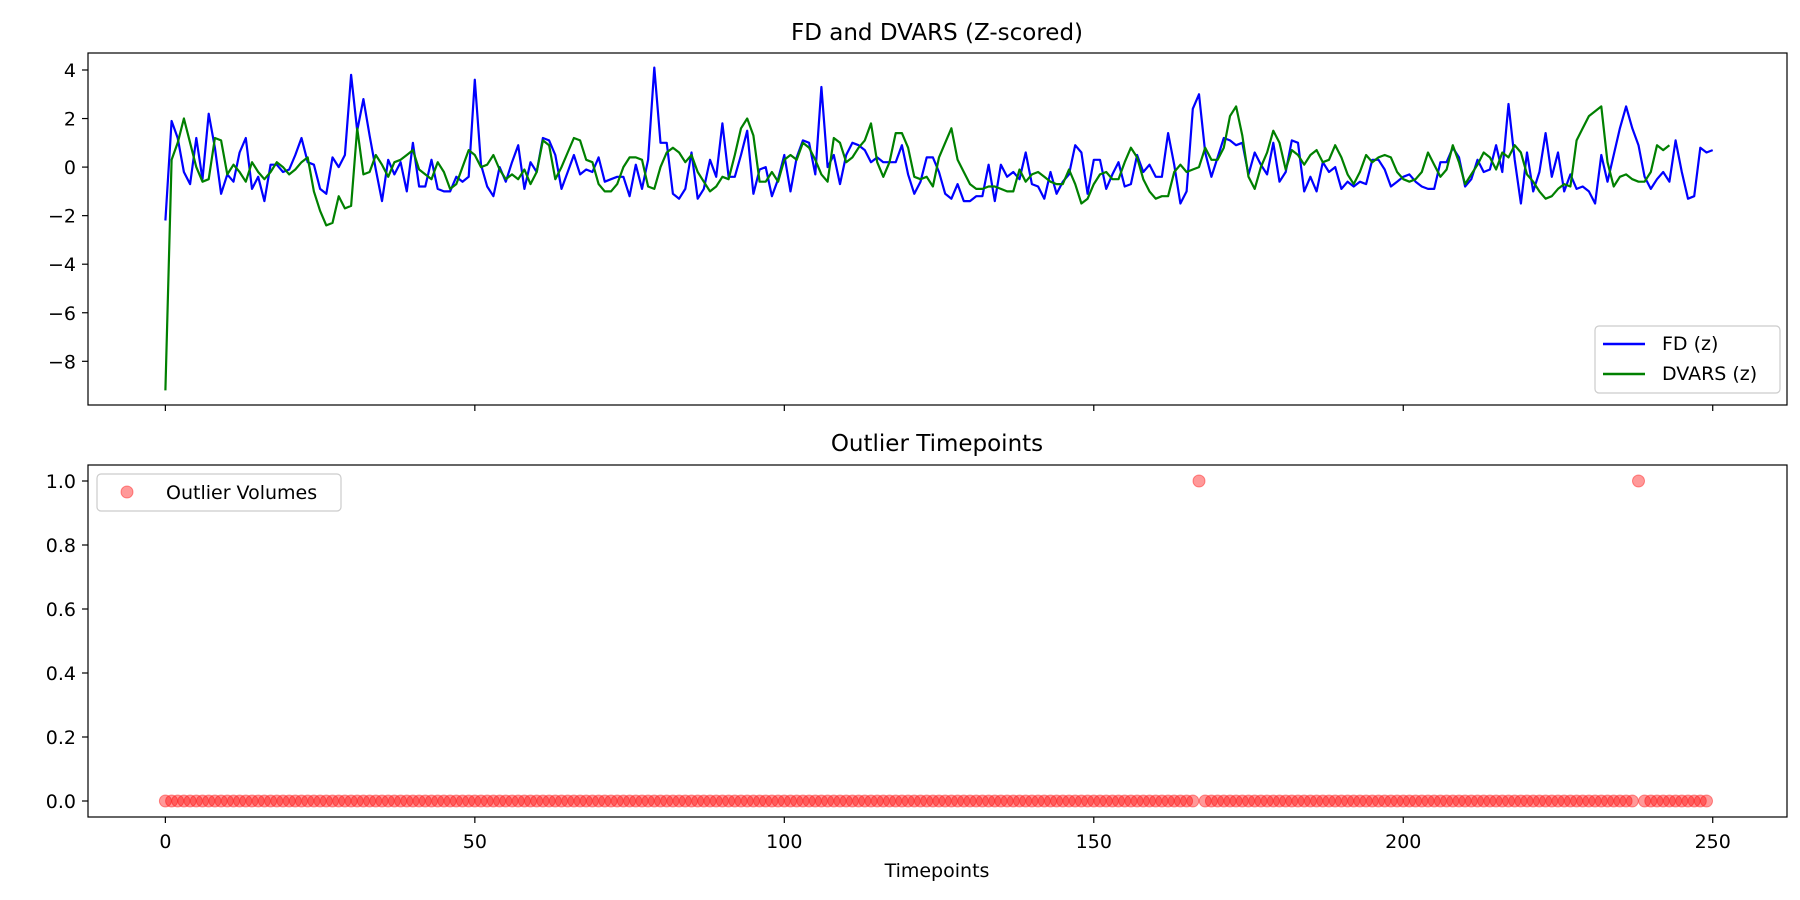 The image size is (1800, 900). Describe the element at coordinates (945, 835) in the screenshot. I see `bottom-x-ticks: 0 50 100 150 200 250` at that location.